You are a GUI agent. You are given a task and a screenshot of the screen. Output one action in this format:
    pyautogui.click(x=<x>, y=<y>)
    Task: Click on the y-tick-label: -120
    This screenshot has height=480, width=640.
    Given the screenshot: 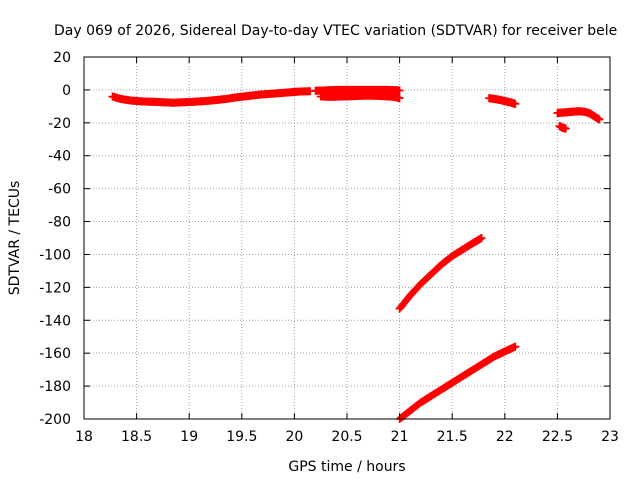 What is the action you would take?
    pyautogui.click(x=55, y=288)
    